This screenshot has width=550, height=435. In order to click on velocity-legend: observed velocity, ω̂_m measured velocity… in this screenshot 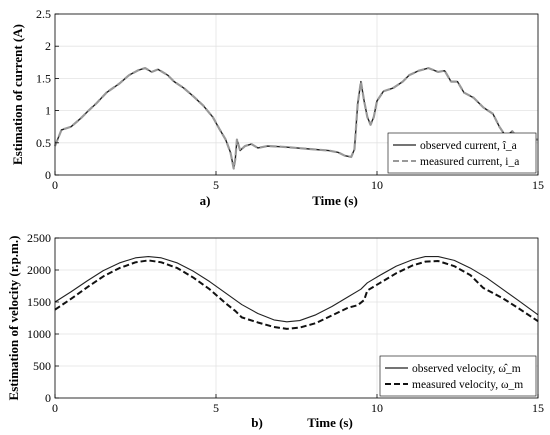, I will do `click(458, 376)`.